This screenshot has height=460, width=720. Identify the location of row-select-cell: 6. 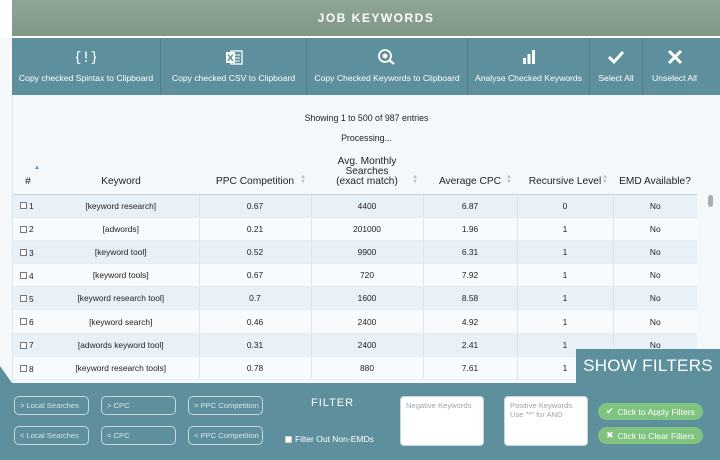
(28, 321).